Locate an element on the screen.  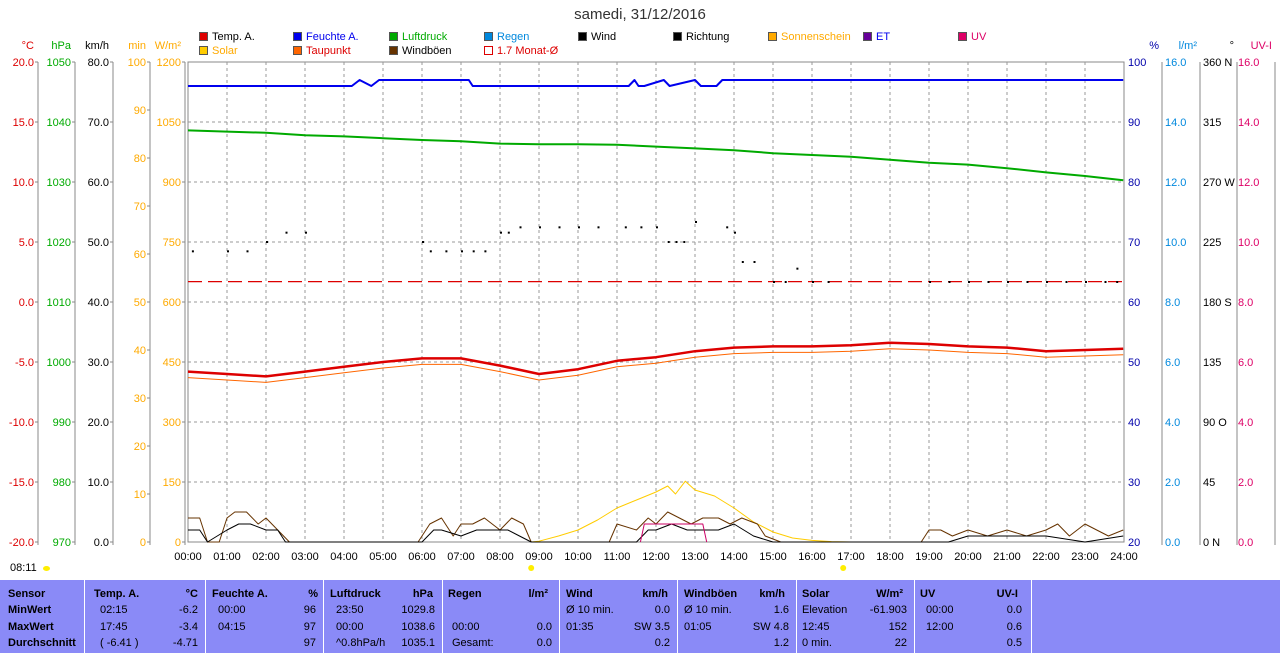
left-axis-tick-label: -5.0 is located at coordinates (24, 363).